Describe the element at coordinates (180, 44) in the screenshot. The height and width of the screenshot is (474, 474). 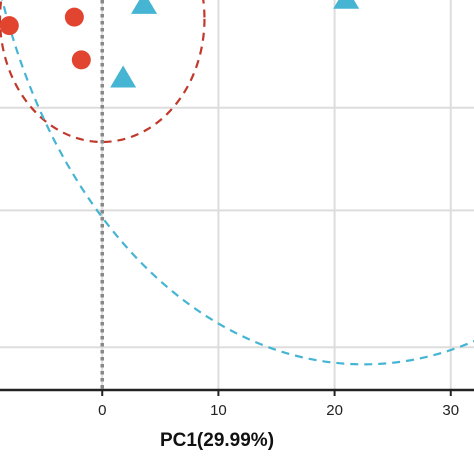
I see `data-points` at that location.